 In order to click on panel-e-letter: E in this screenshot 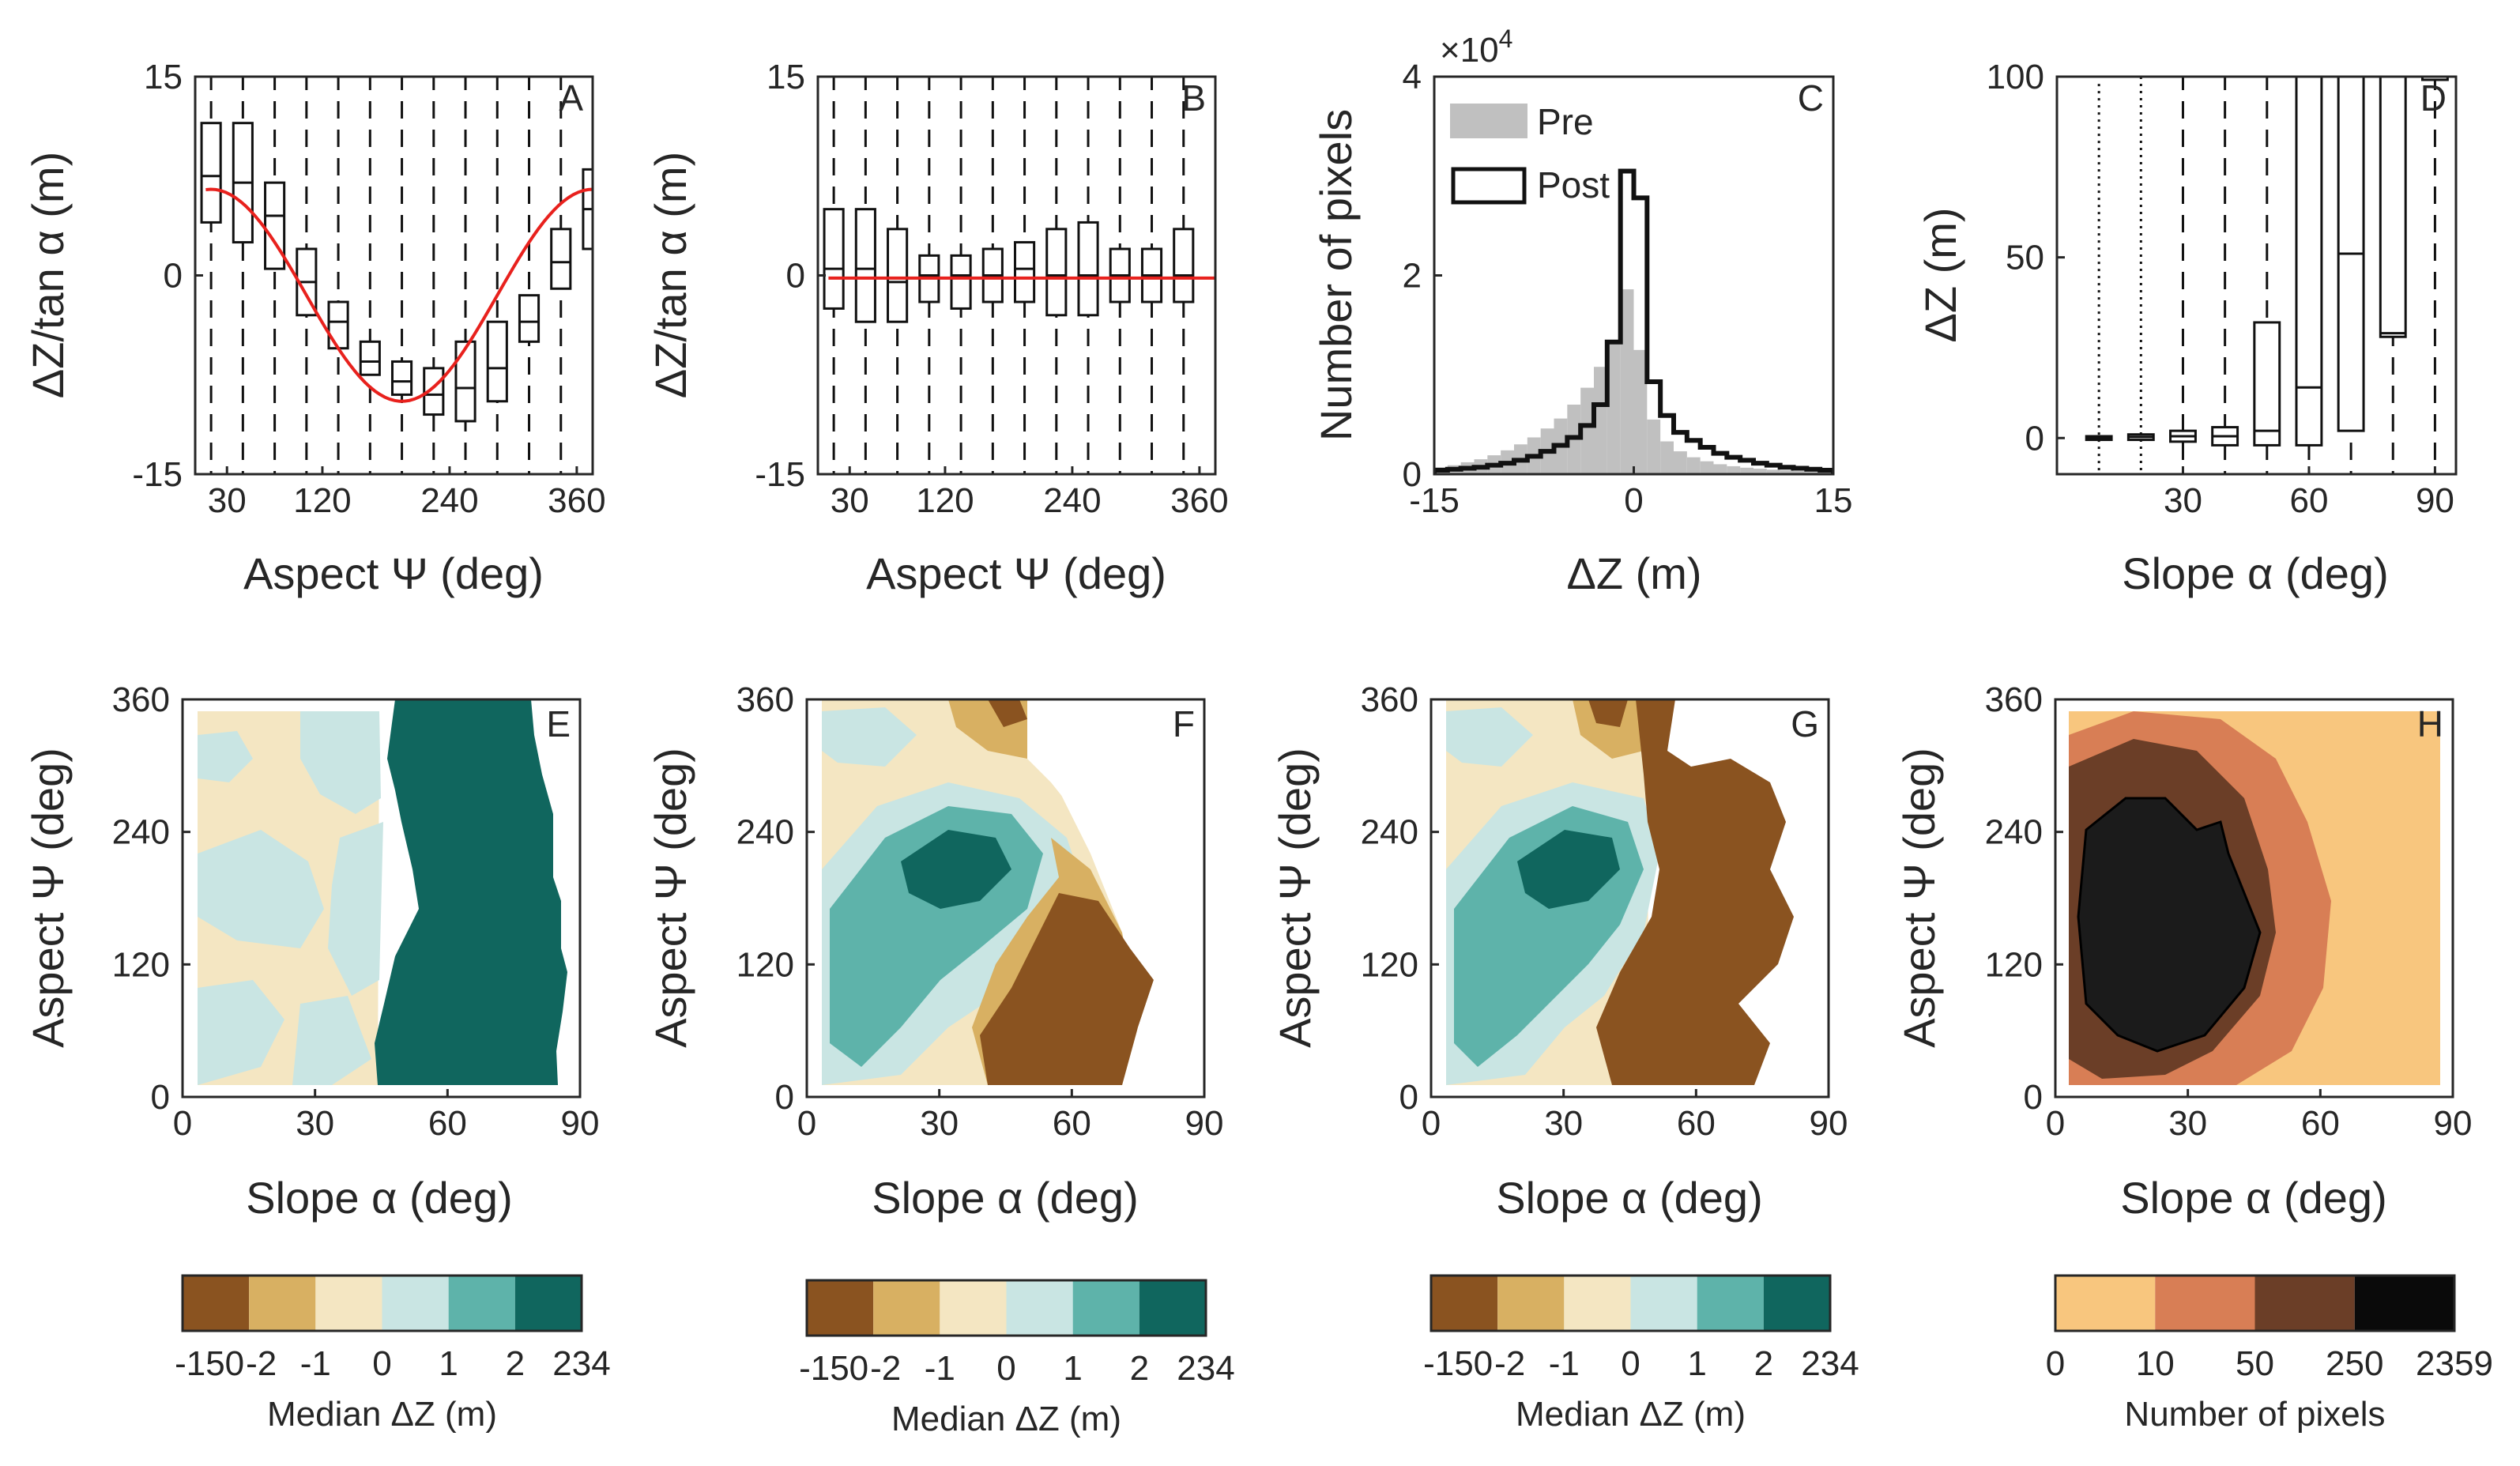, I will do `click(558, 723)`.